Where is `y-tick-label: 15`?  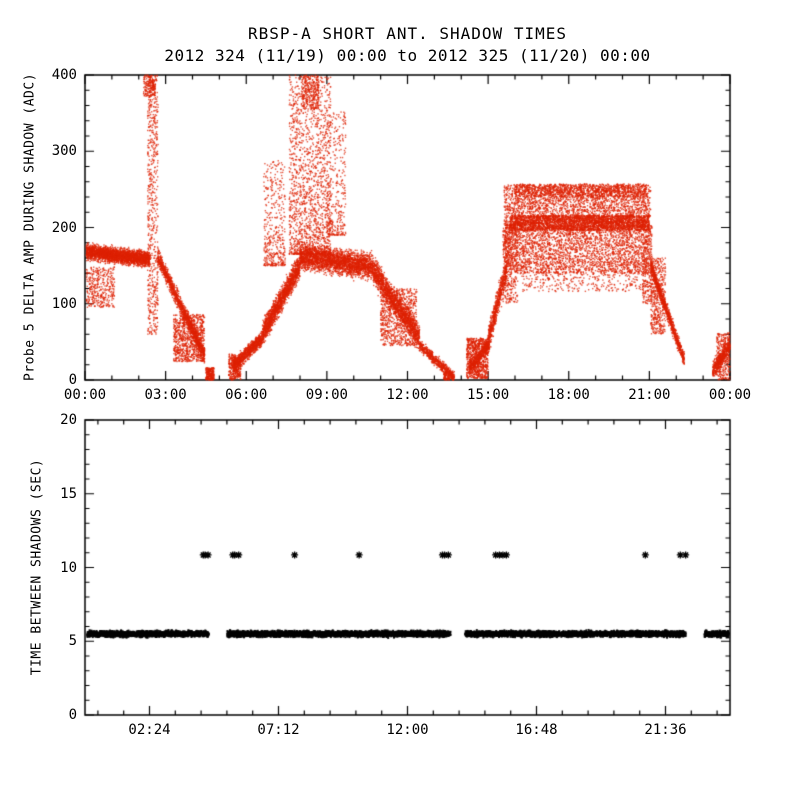 y-tick-label: 15 is located at coordinates (68, 493).